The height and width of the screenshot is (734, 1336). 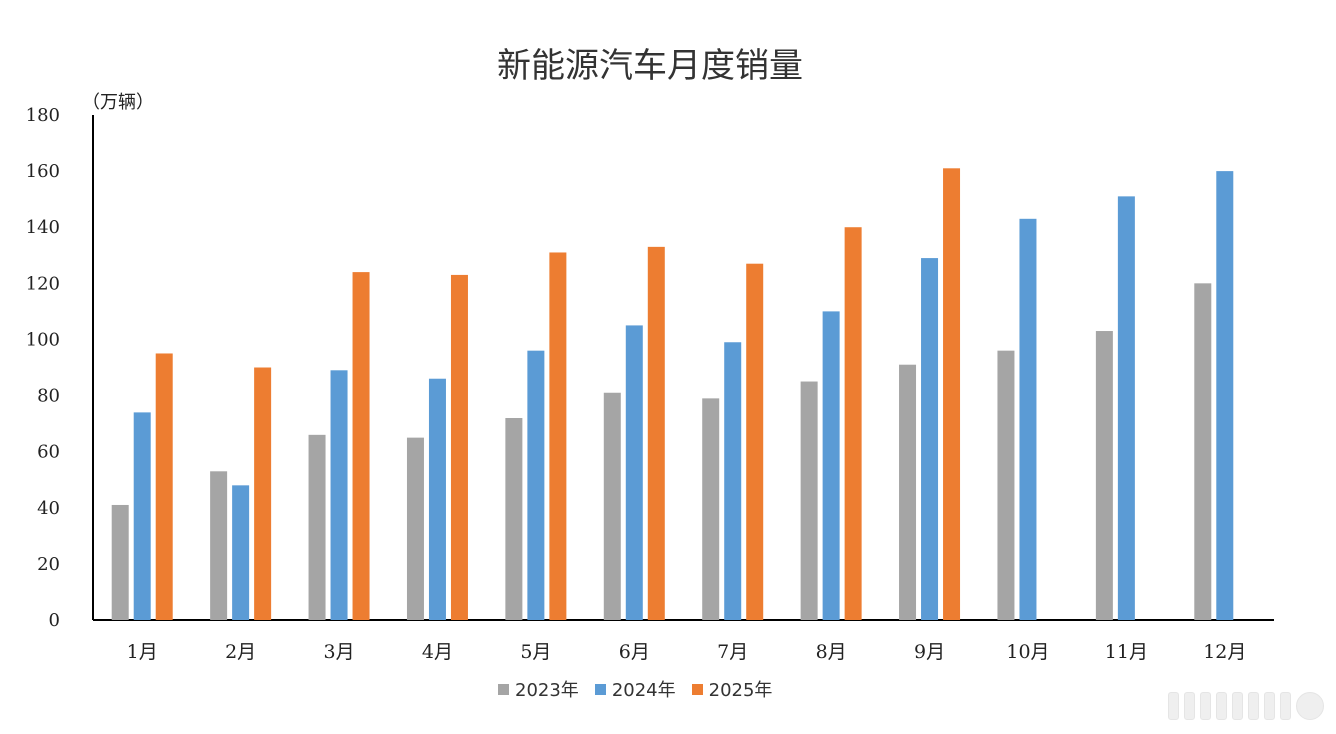 What do you see at coordinates (1027, 652) in the screenshot?
I see `x-tick-label: 10月` at bounding box center [1027, 652].